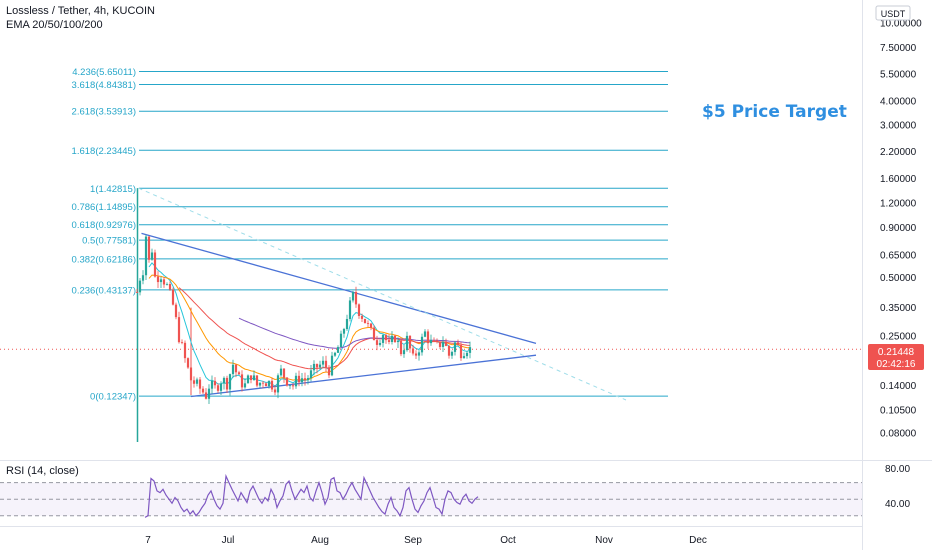 This screenshot has width=932, height=550. What do you see at coordinates (42, 471) in the screenshot?
I see `rsi-label: RSI (14, close)` at bounding box center [42, 471].